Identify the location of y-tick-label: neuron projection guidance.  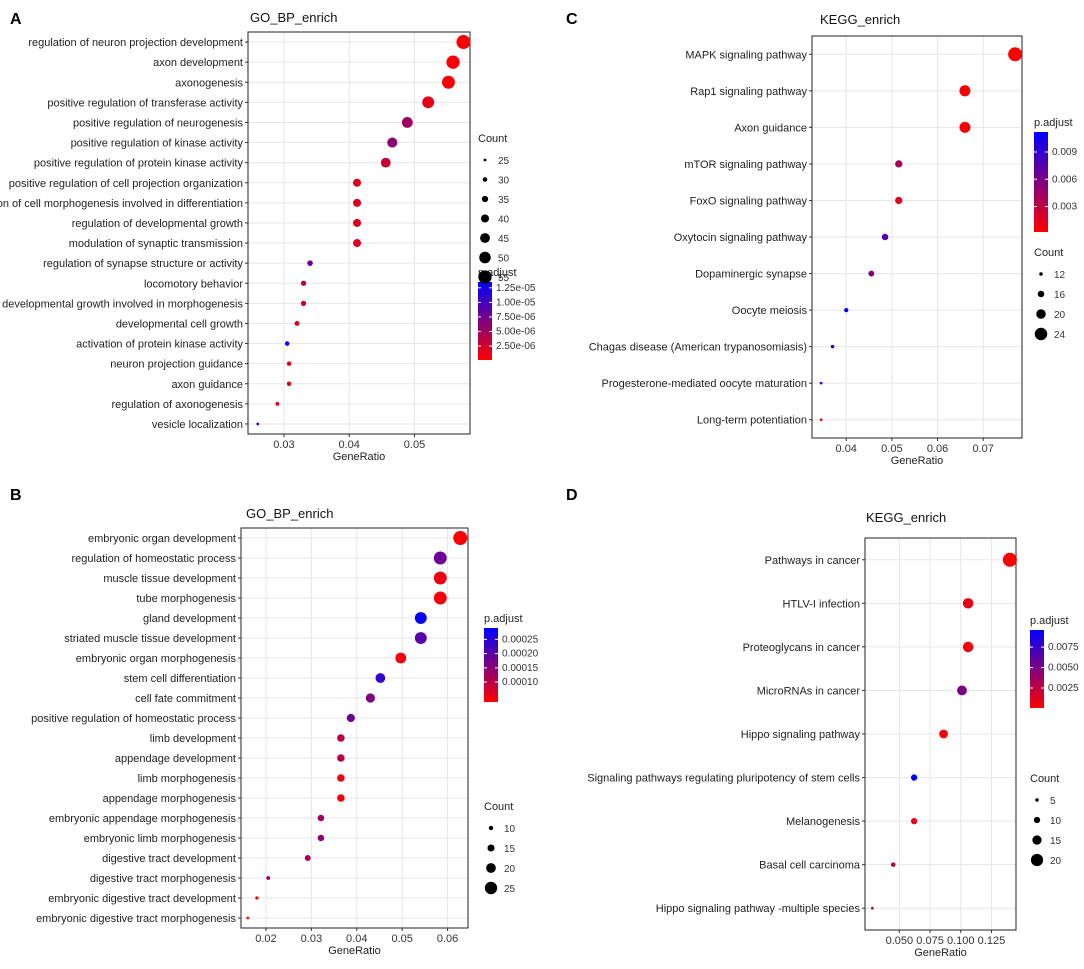
(176, 365).